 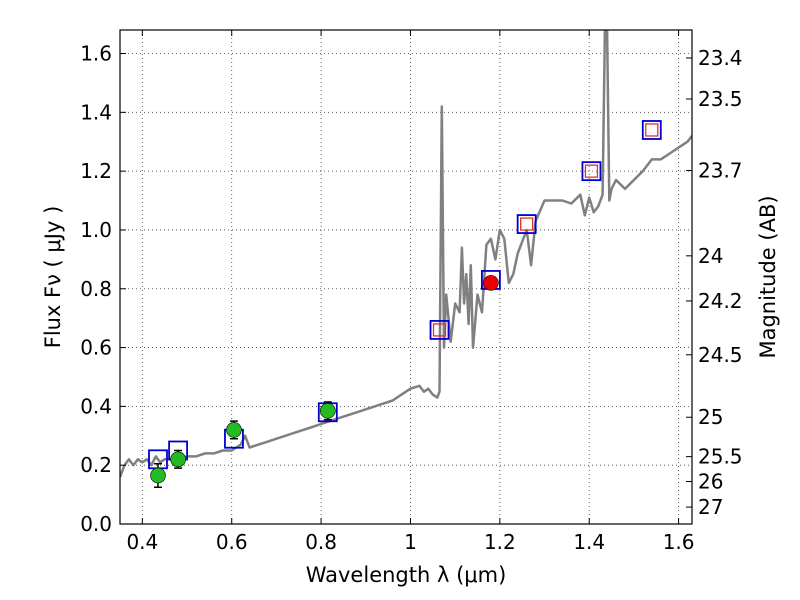 I want to click on y-tick-label: 0.0, so click(x=96, y=524).